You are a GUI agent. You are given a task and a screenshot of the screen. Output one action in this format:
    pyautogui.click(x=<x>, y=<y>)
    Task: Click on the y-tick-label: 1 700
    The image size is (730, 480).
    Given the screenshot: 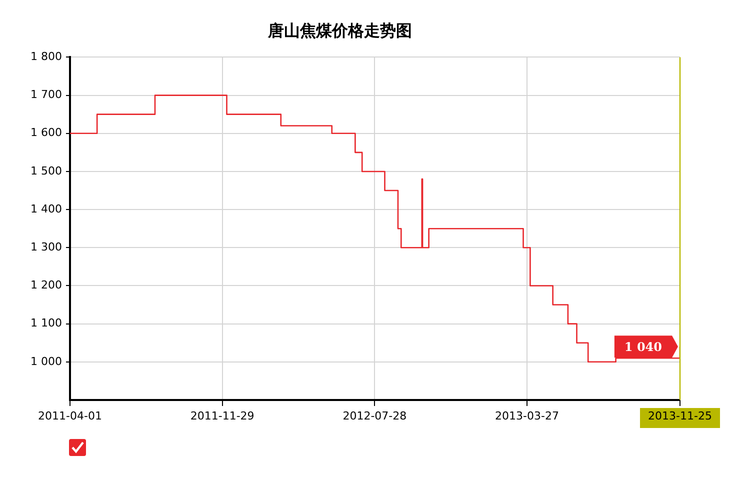 What is the action you would take?
    pyautogui.click(x=46, y=95)
    